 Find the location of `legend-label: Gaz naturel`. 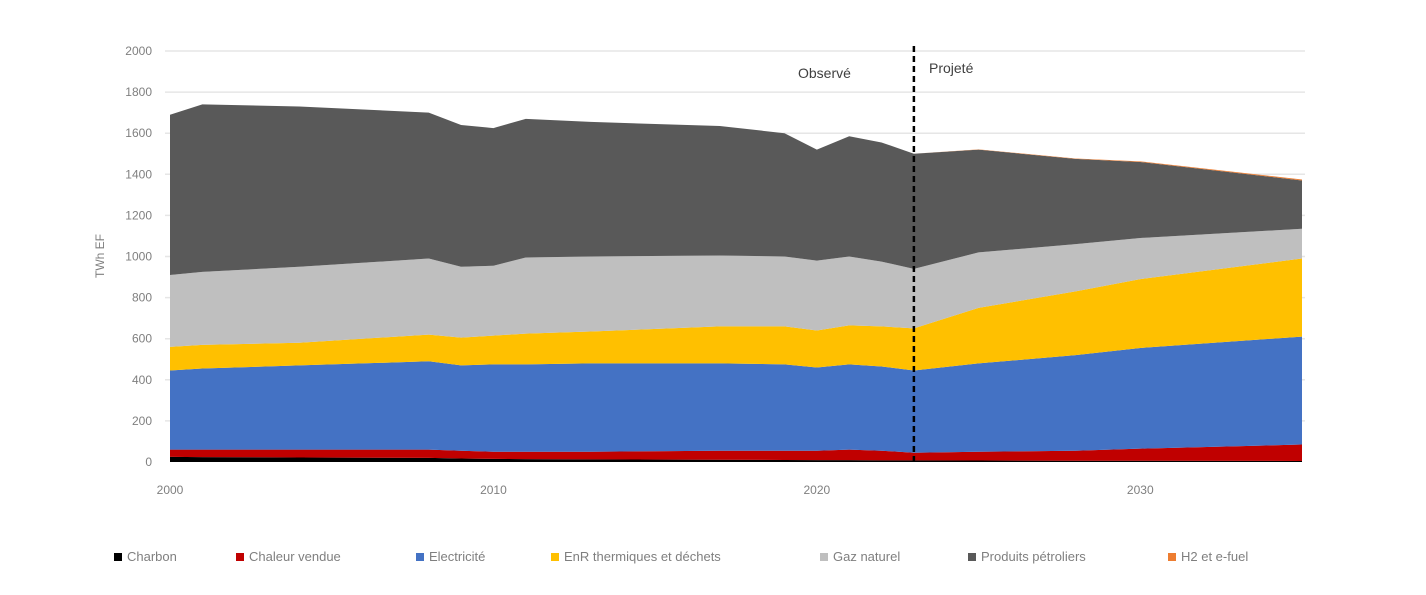

legend-label: Gaz naturel is located at coordinates (867, 556).